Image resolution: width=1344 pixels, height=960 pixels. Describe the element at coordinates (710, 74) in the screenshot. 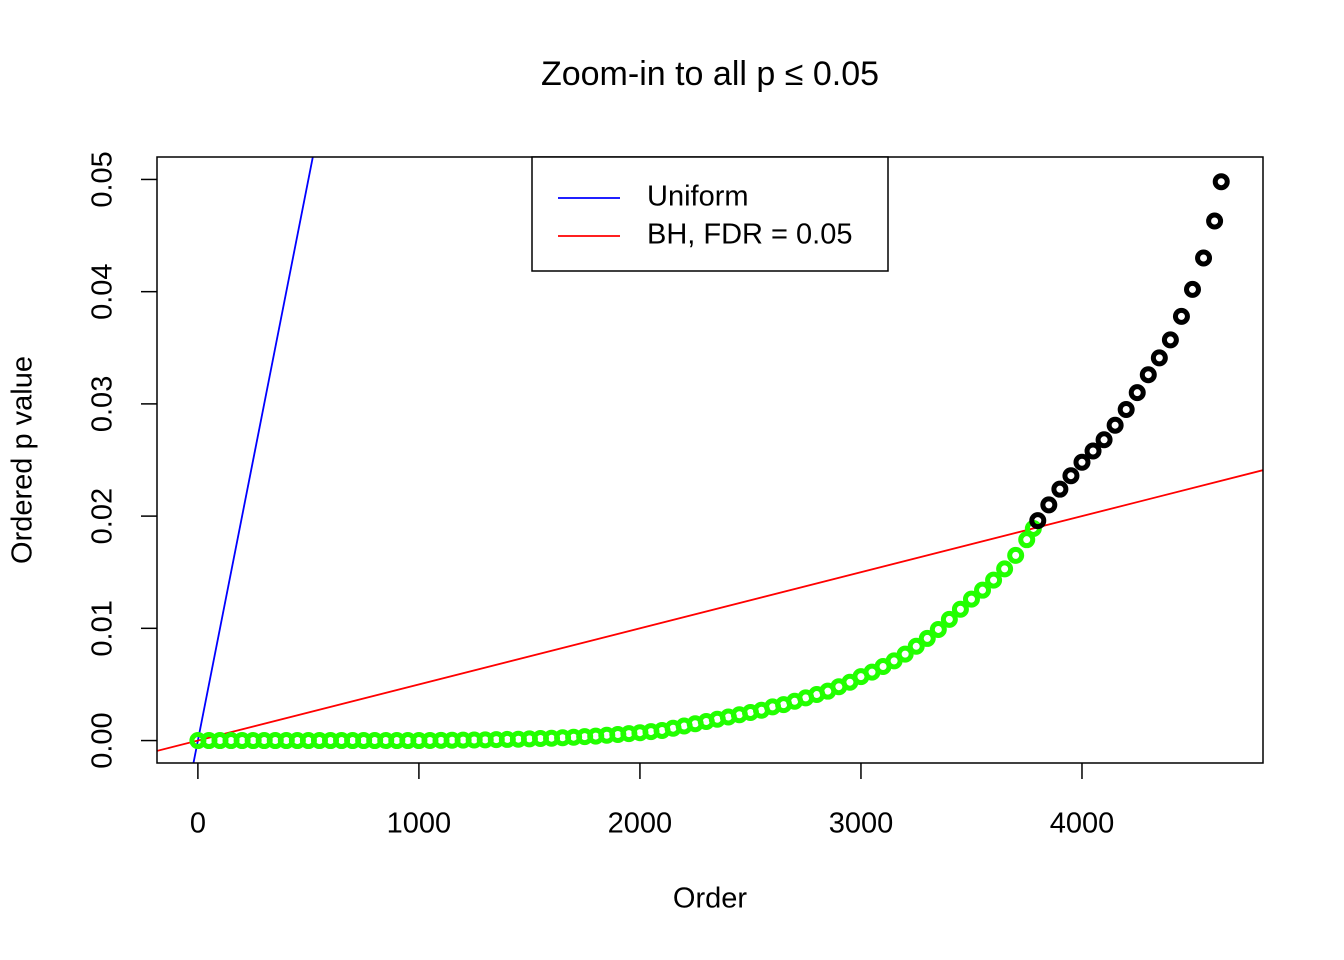

I see `chart-title: Zoom-in to all p ≤ 0.05` at that location.